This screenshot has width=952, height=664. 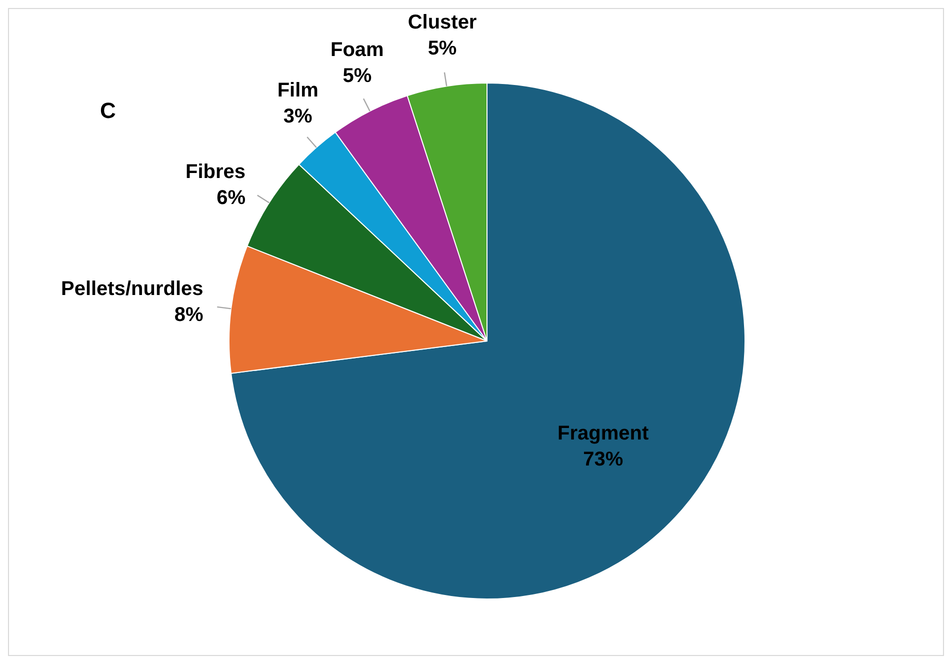 I want to click on slice-label: Fibres, so click(x=215, y=171).